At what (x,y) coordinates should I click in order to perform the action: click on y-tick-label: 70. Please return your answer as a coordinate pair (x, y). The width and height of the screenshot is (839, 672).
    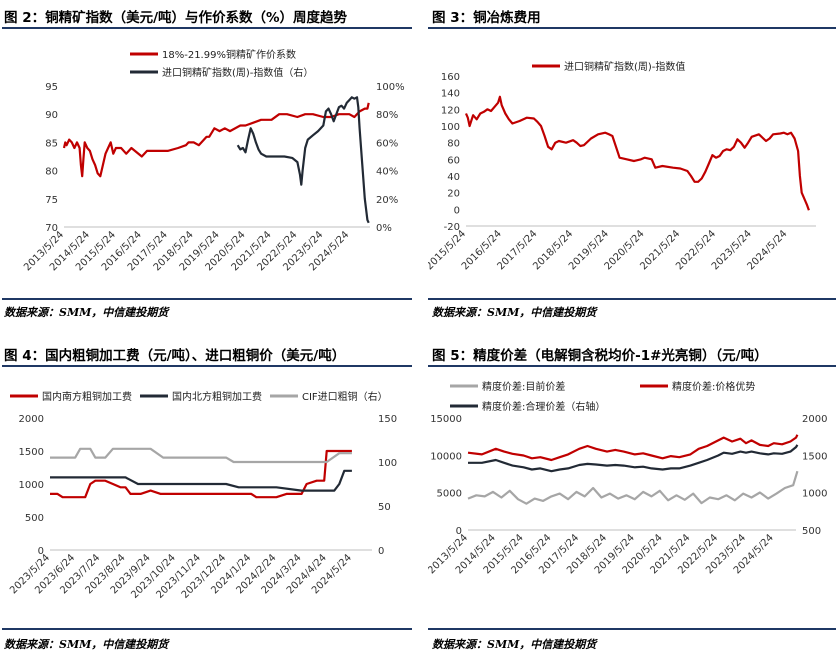
    Looking at the image, I should click on (51, 228).